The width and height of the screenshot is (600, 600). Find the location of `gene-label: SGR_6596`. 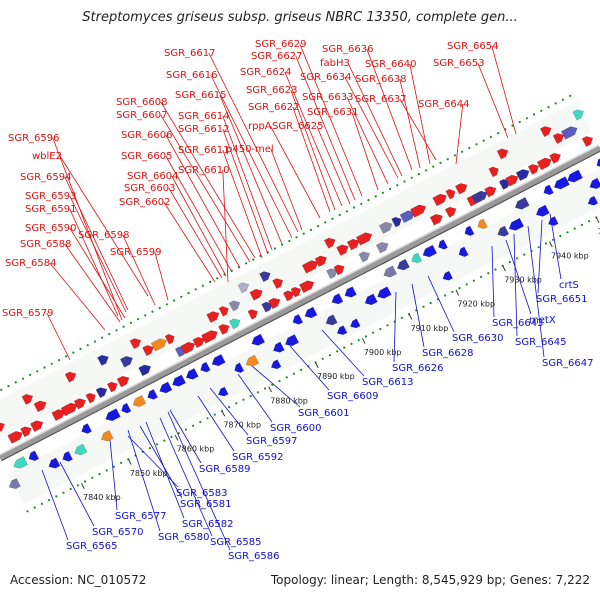

gene-label: SGR_6596 is located at coordinates (34, 138).